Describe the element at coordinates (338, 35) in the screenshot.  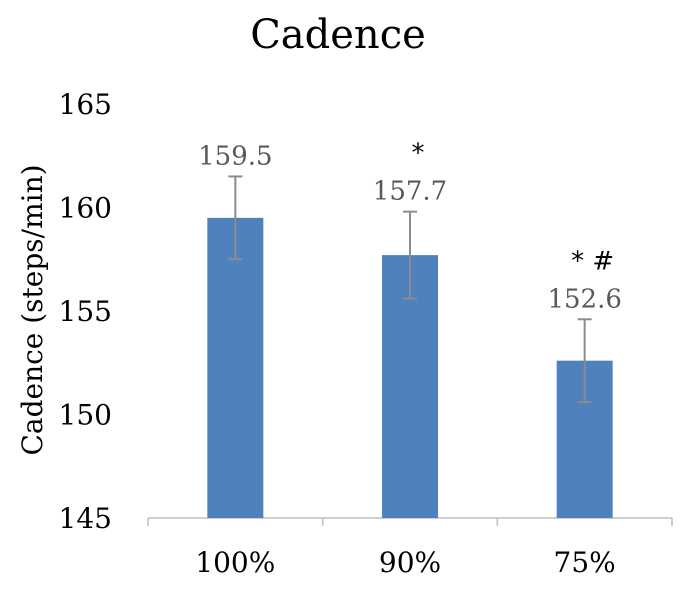
I see `chart-title: Cadence` at that location.